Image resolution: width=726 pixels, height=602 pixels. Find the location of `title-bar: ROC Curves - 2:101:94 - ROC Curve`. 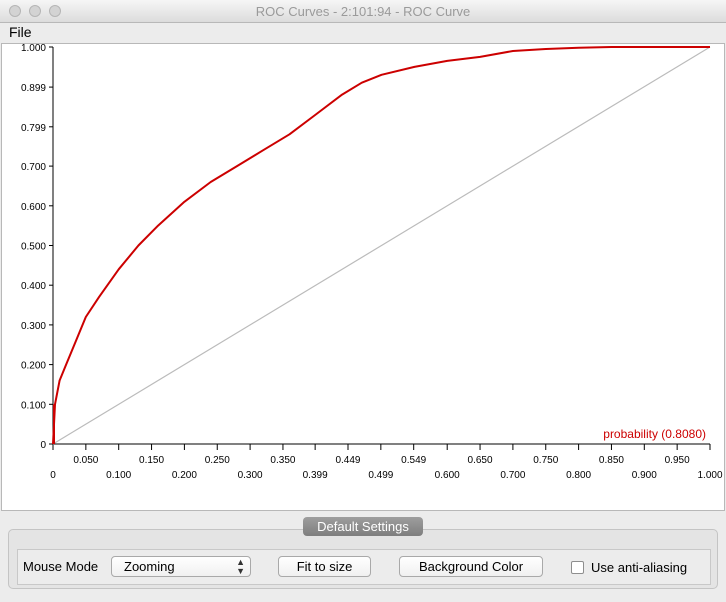

title-bar: ROC Curves - 2:101:94 - ROC Curve is located at coordinates (363, 11).